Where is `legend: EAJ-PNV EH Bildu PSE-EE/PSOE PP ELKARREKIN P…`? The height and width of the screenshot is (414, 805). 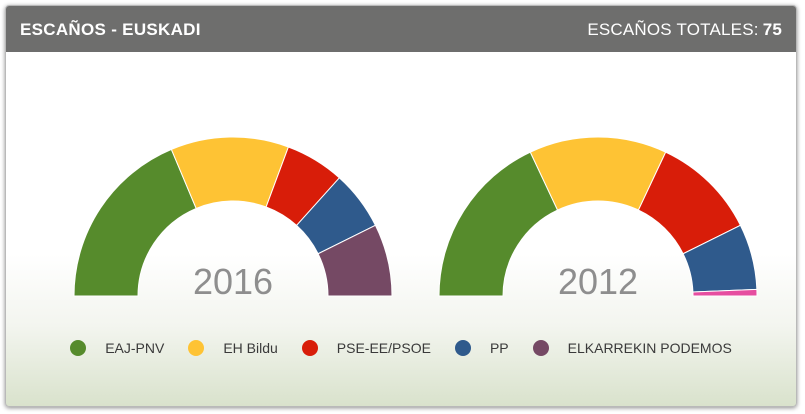
legend: EAJ-PNV EH Bildu PSE-EE/PSOE PP ELKARREKIN P… is located at coordinates (401, 348).